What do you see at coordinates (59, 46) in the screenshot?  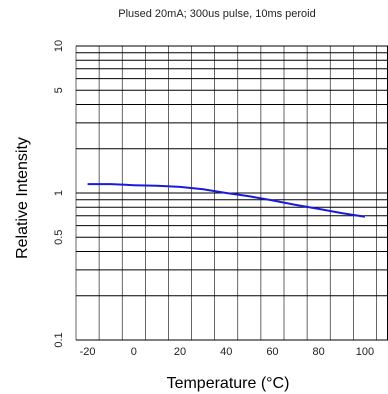 I see `y-tick-label: 10` at bounding box center [59, 46].